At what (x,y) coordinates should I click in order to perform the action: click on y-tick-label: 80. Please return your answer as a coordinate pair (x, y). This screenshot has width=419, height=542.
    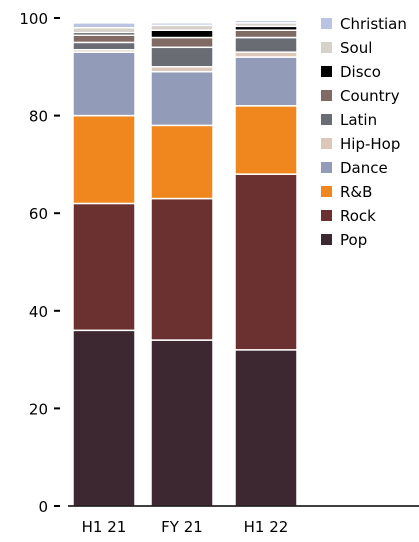
    Looking at the image, I should click on (38, 117).